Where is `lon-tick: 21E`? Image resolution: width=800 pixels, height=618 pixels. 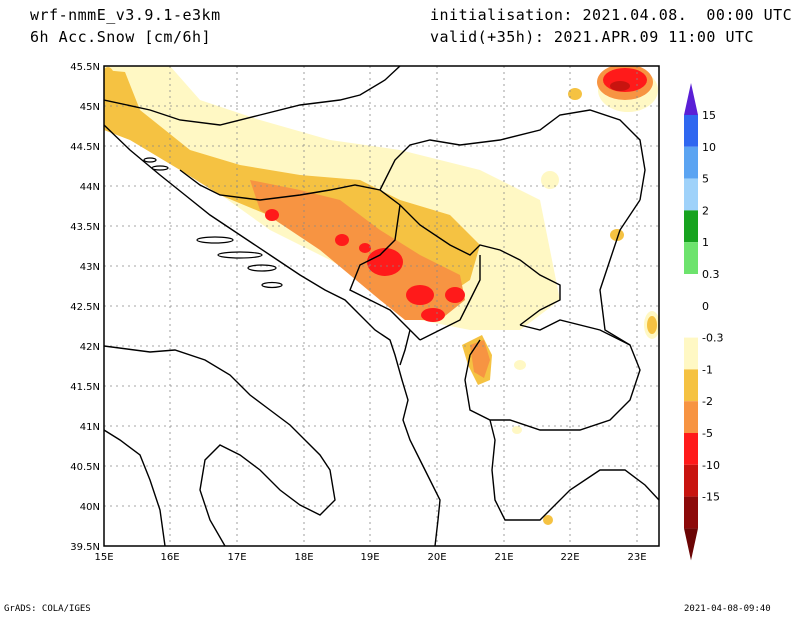 lon-tick: 21E is located at coordinates (503, 557).